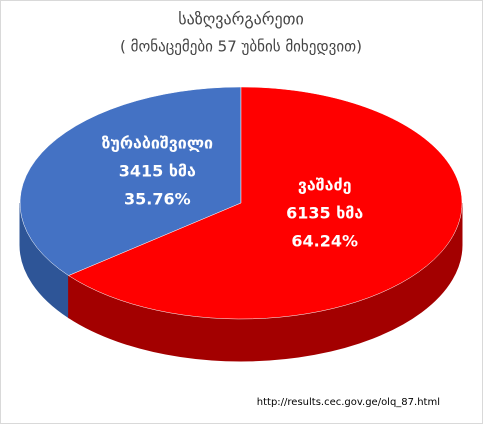 Image resolution: width=483 pixels, height=424 pixels. Describe the element at coordinates (157, 170) in the screenshot. I see `vote-label: 3415 ხმა` at that location.